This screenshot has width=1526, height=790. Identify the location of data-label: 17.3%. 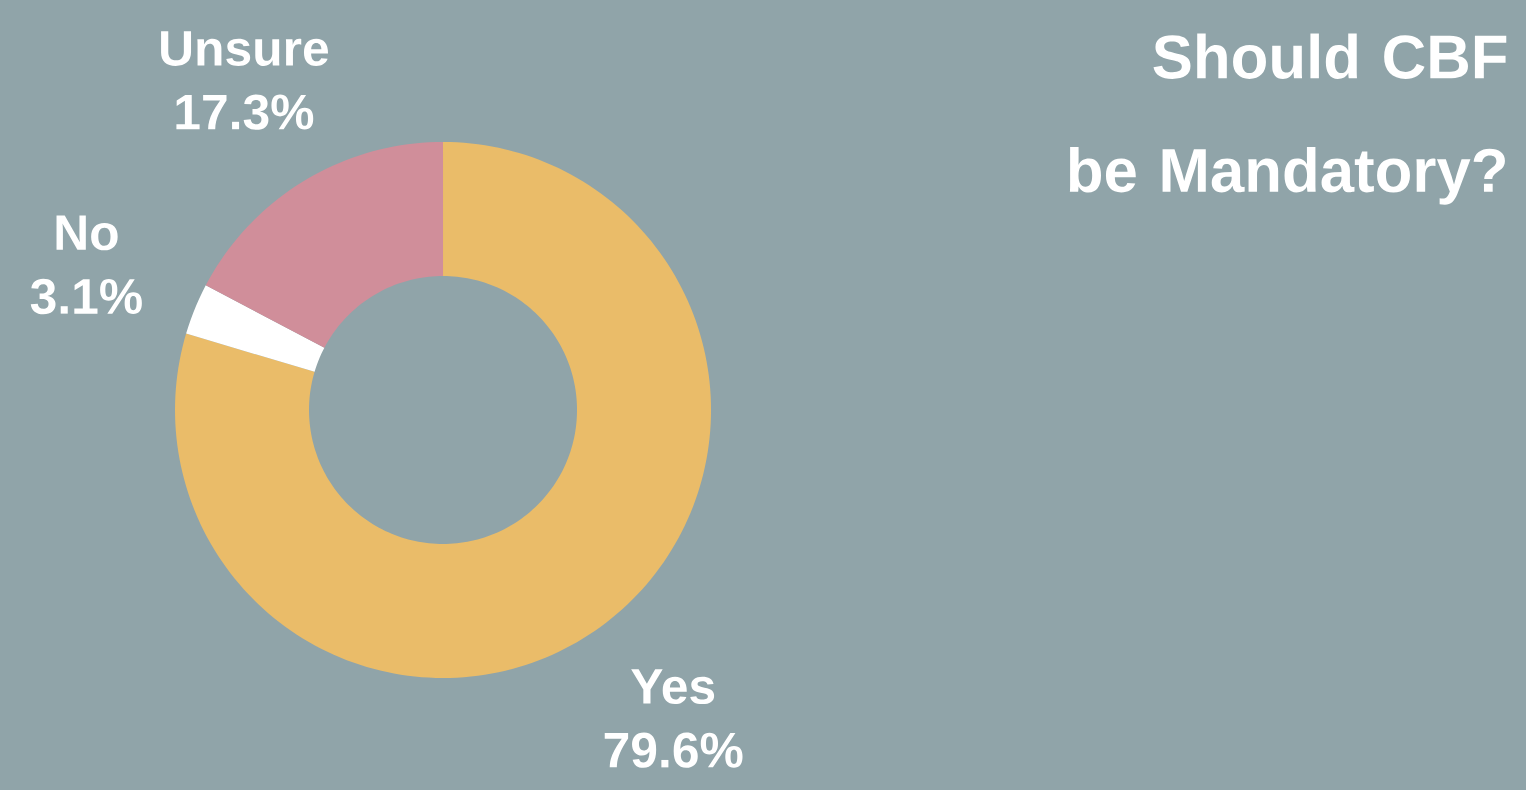
(245, 112).